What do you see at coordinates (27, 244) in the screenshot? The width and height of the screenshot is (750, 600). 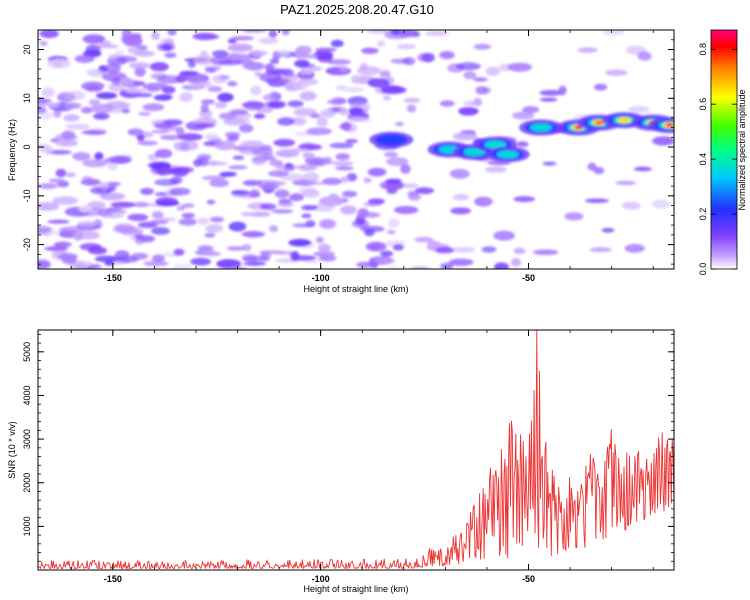 I see `y-tick-label: -20` at bounding box center [27, 244].